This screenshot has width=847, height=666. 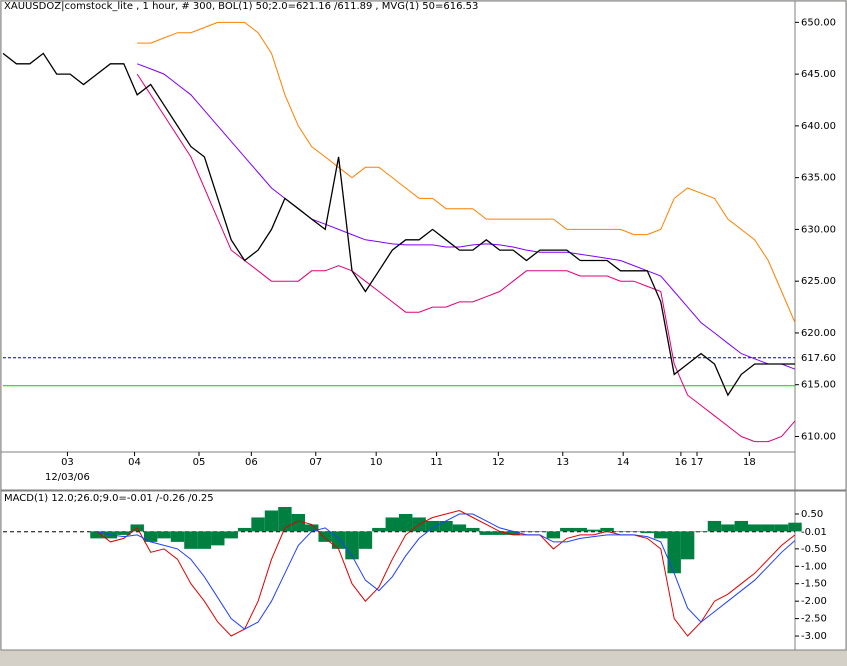 I want to click on header-text: BOL(1) 50;2.0=621.16, so click(x=274, y=6).